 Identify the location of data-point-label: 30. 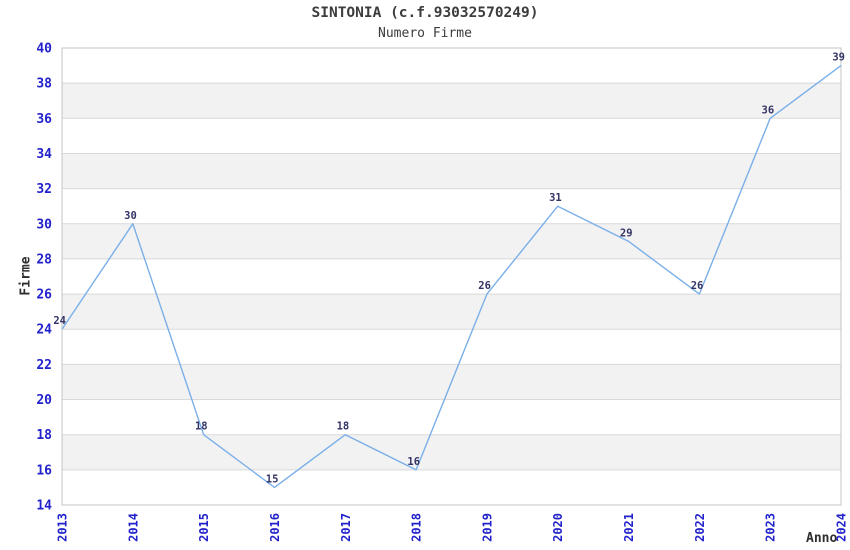
(130, 216).